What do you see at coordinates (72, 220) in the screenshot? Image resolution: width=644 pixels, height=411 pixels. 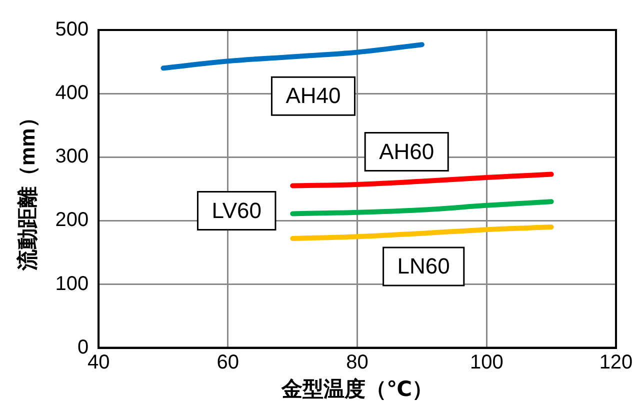 I see `y-tick-label: 200` at bounding box center [72, 220].